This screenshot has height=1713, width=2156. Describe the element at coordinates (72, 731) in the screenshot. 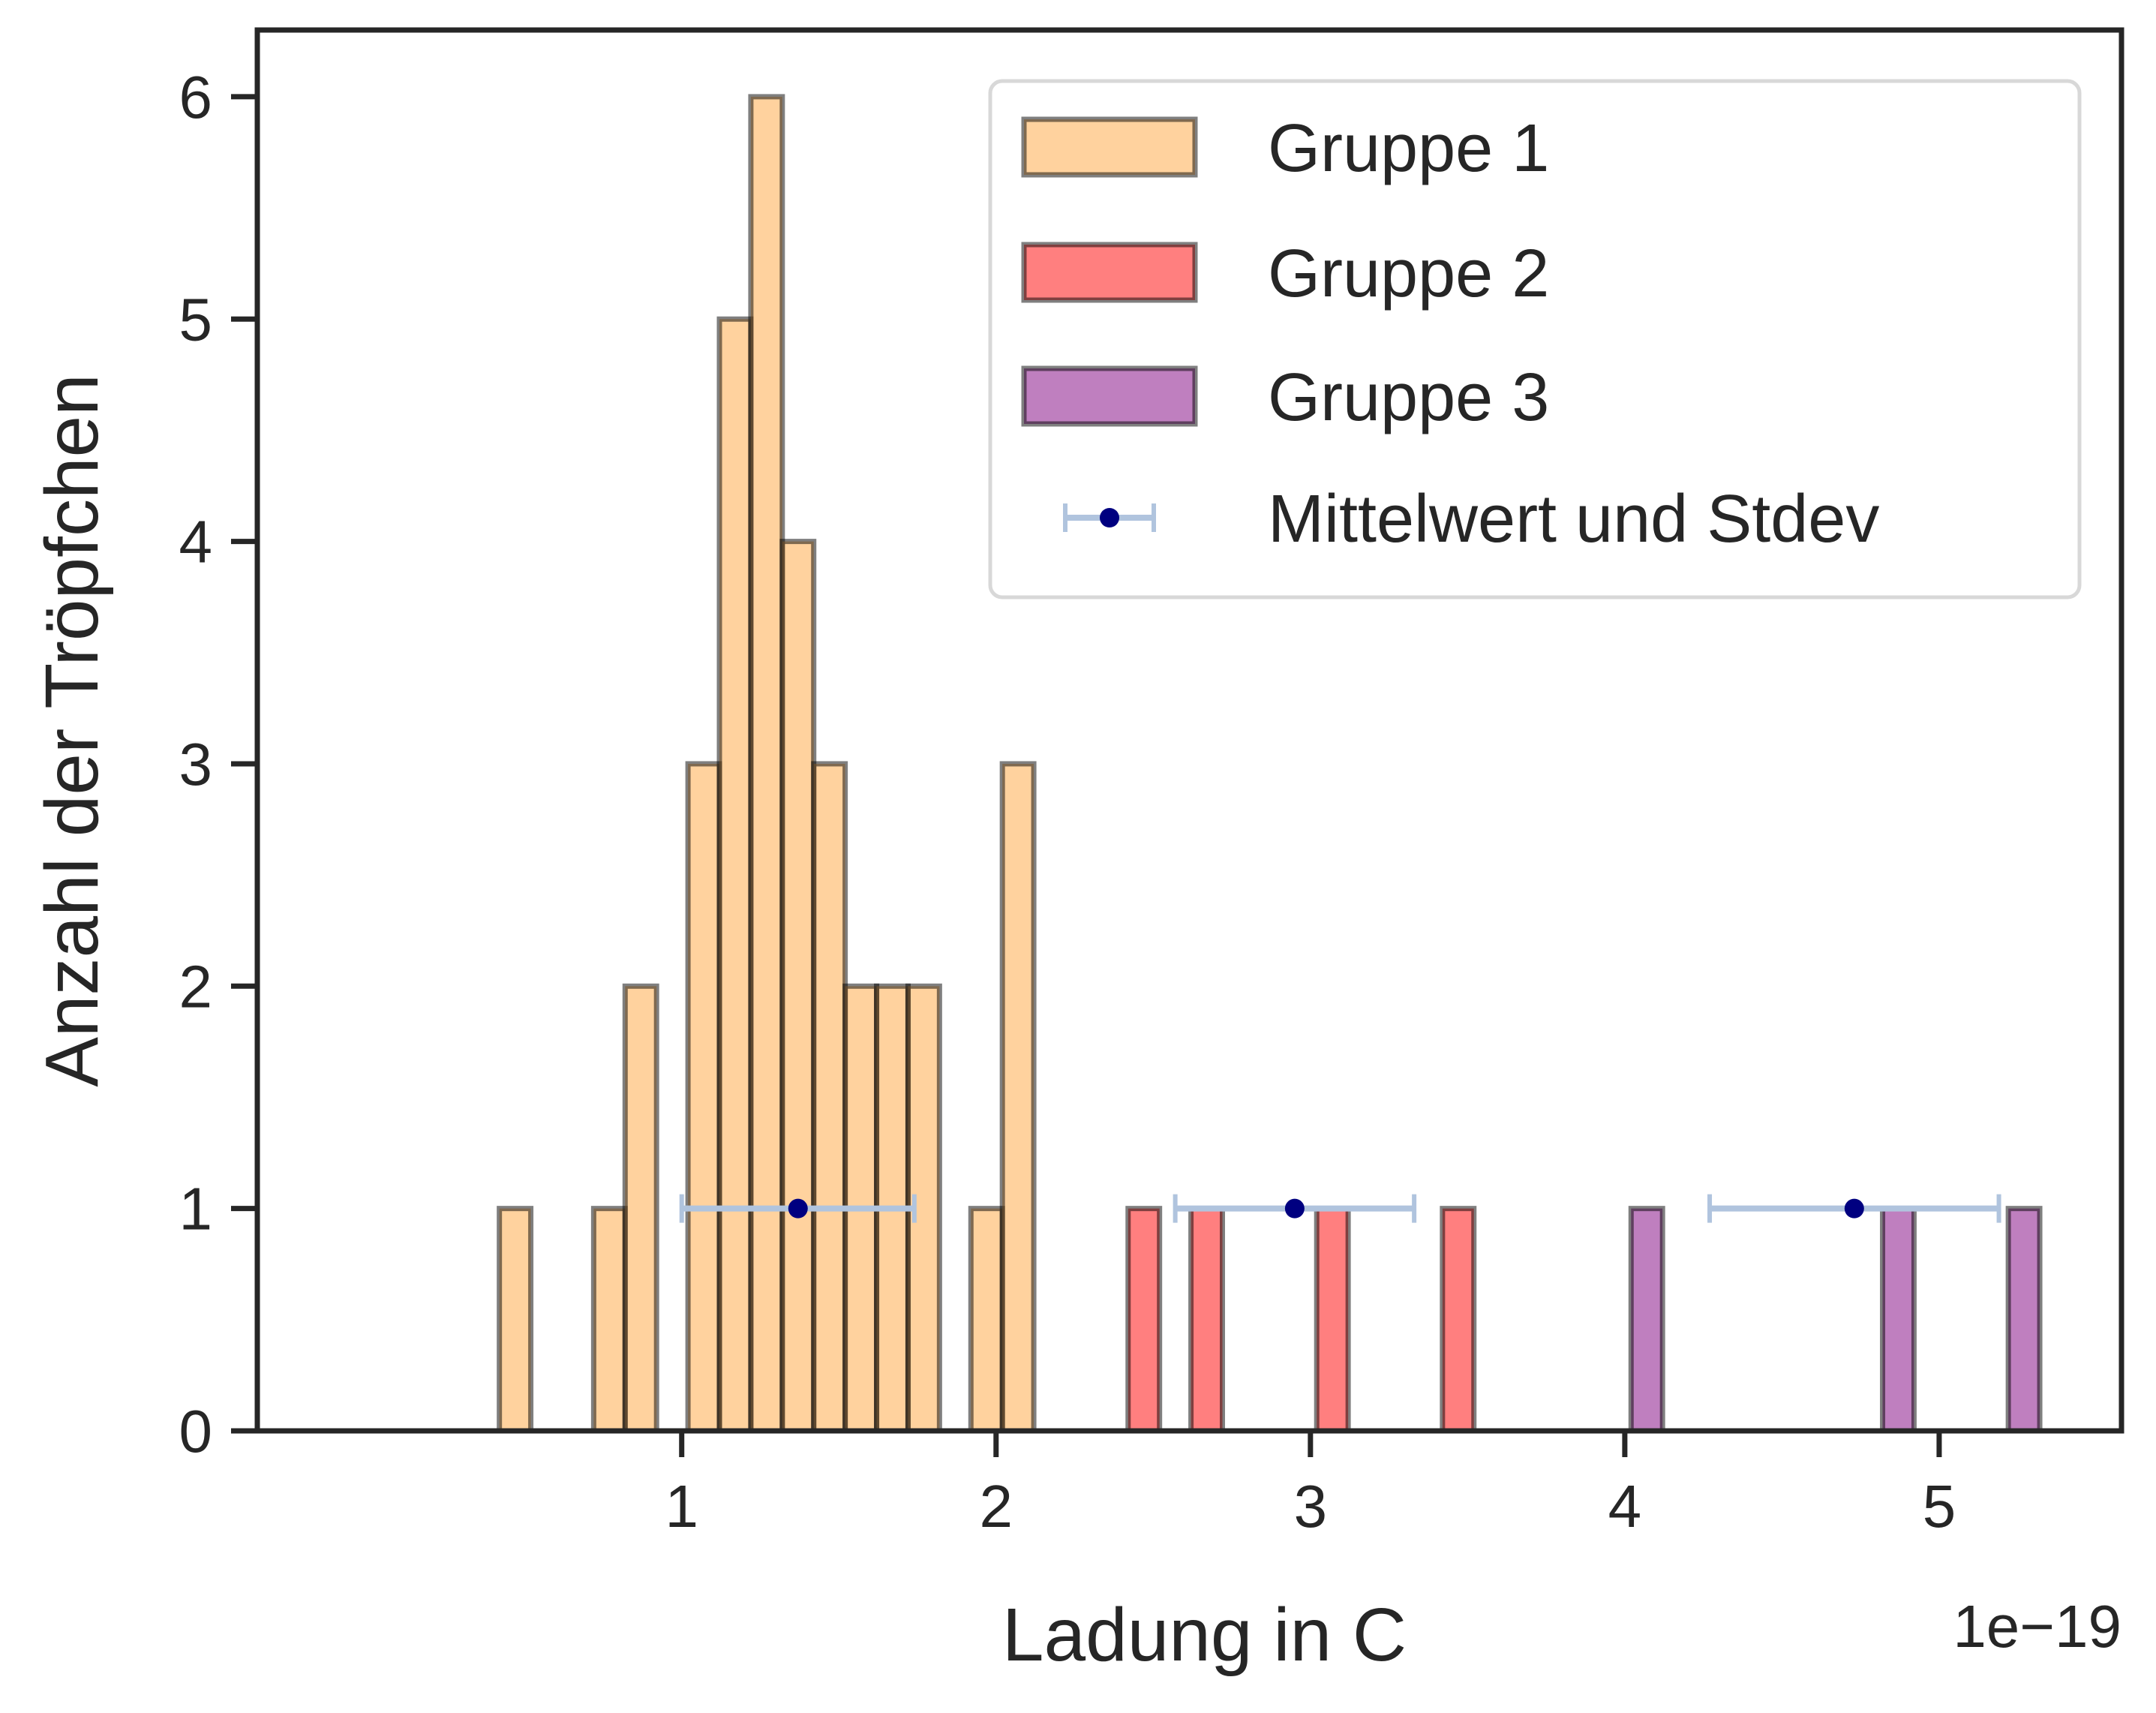

I see `y-axis-label: Anzahl der Tröpfchen` at that location.